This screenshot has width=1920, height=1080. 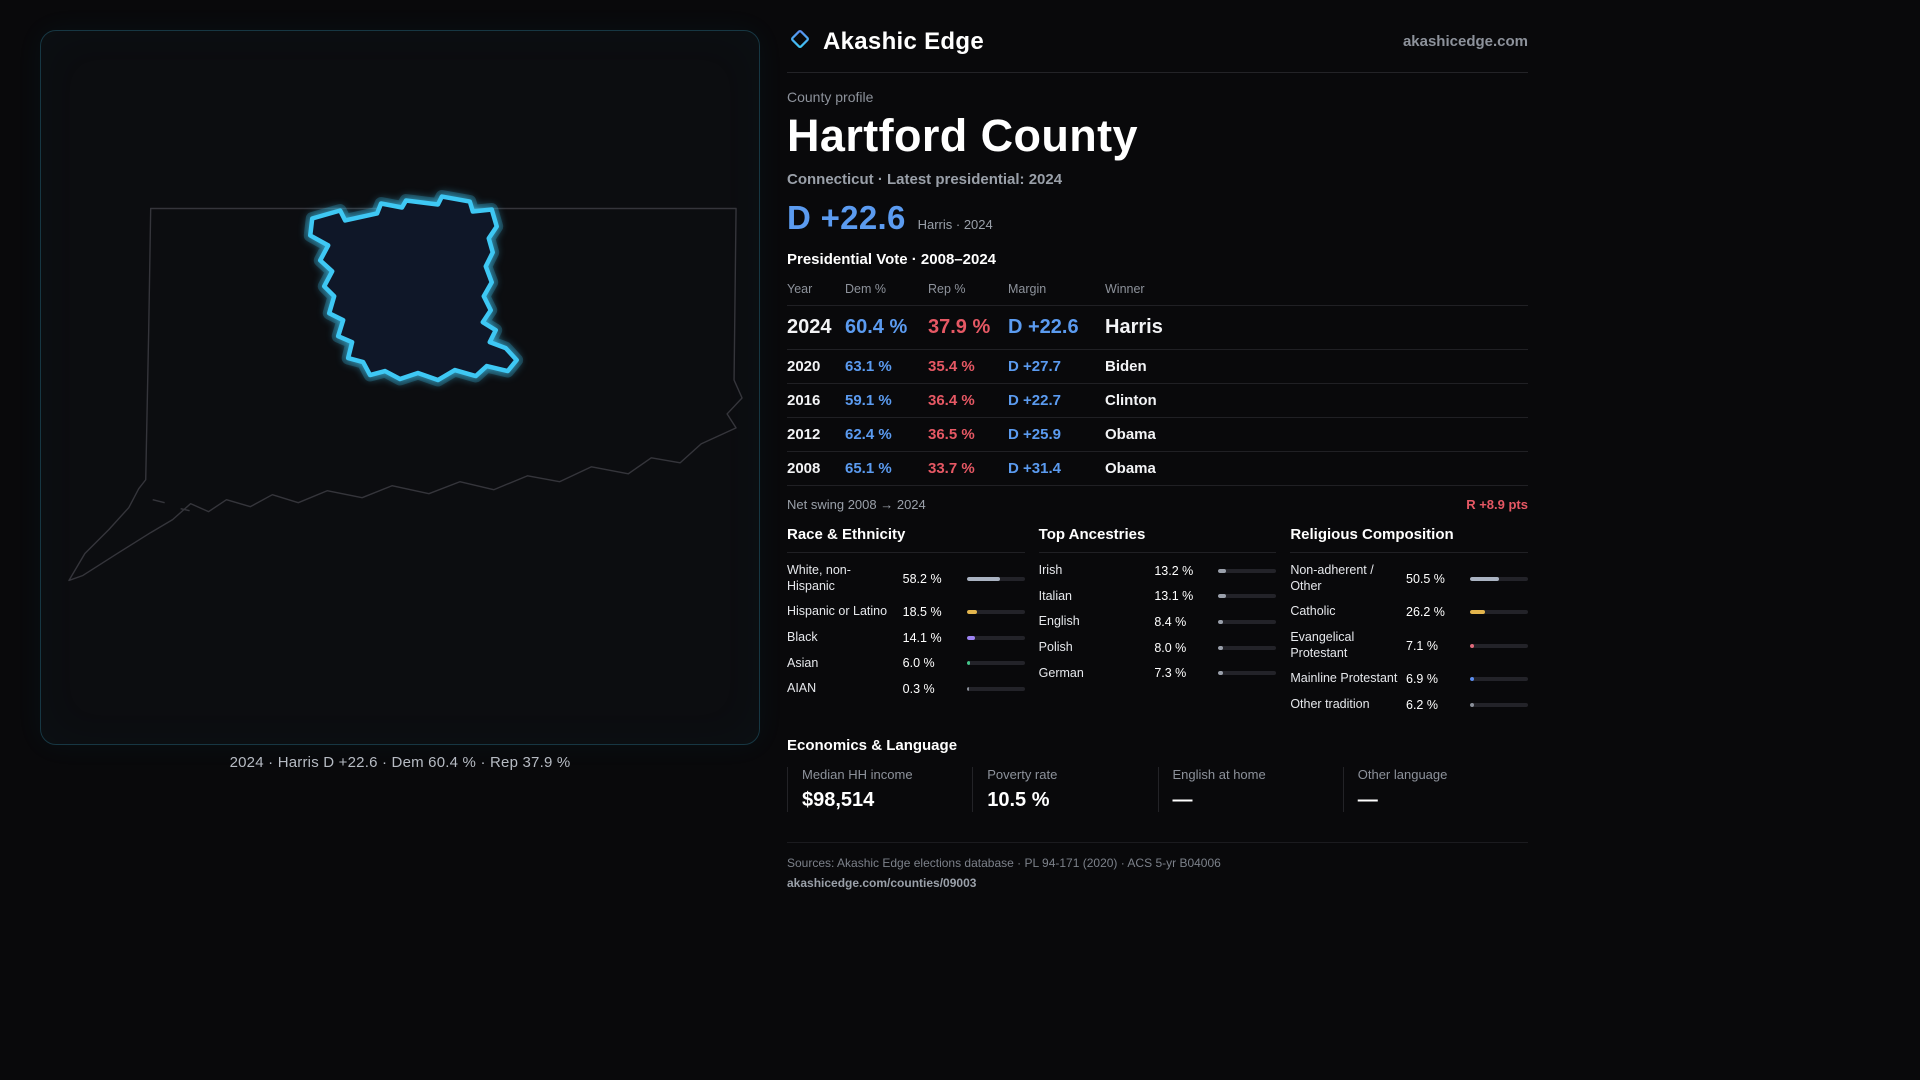 What do you see at coordinates (1157, 49) in the screenshot?
I see `brand-header: Akashic Edge akashicedge.com` at bounding box center [1157, 49].